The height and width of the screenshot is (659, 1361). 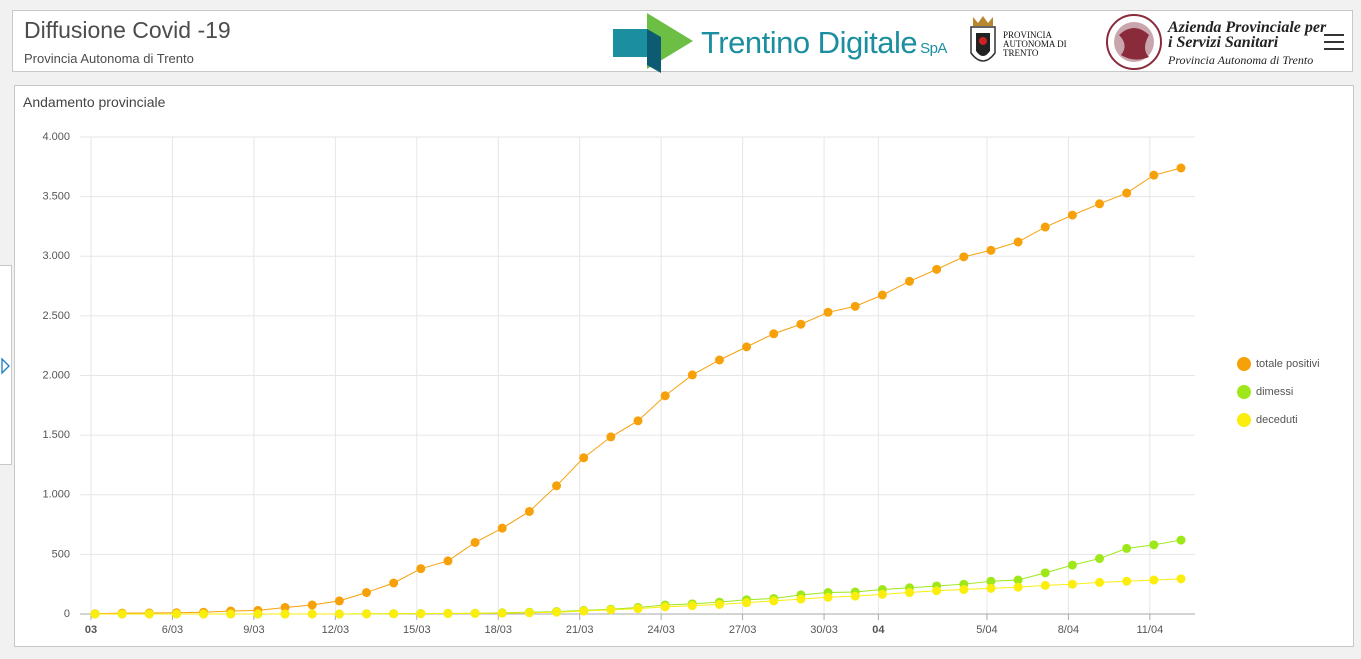 What do you see at coordinates (986, 630) in the screenshot?
I see `x-tick-label: 5/04` at bounding box center [986, 630].